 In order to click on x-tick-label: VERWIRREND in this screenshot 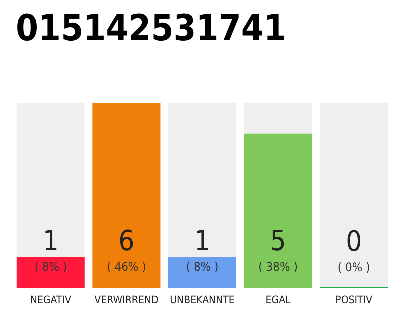, I will do `click(126, 300)`.